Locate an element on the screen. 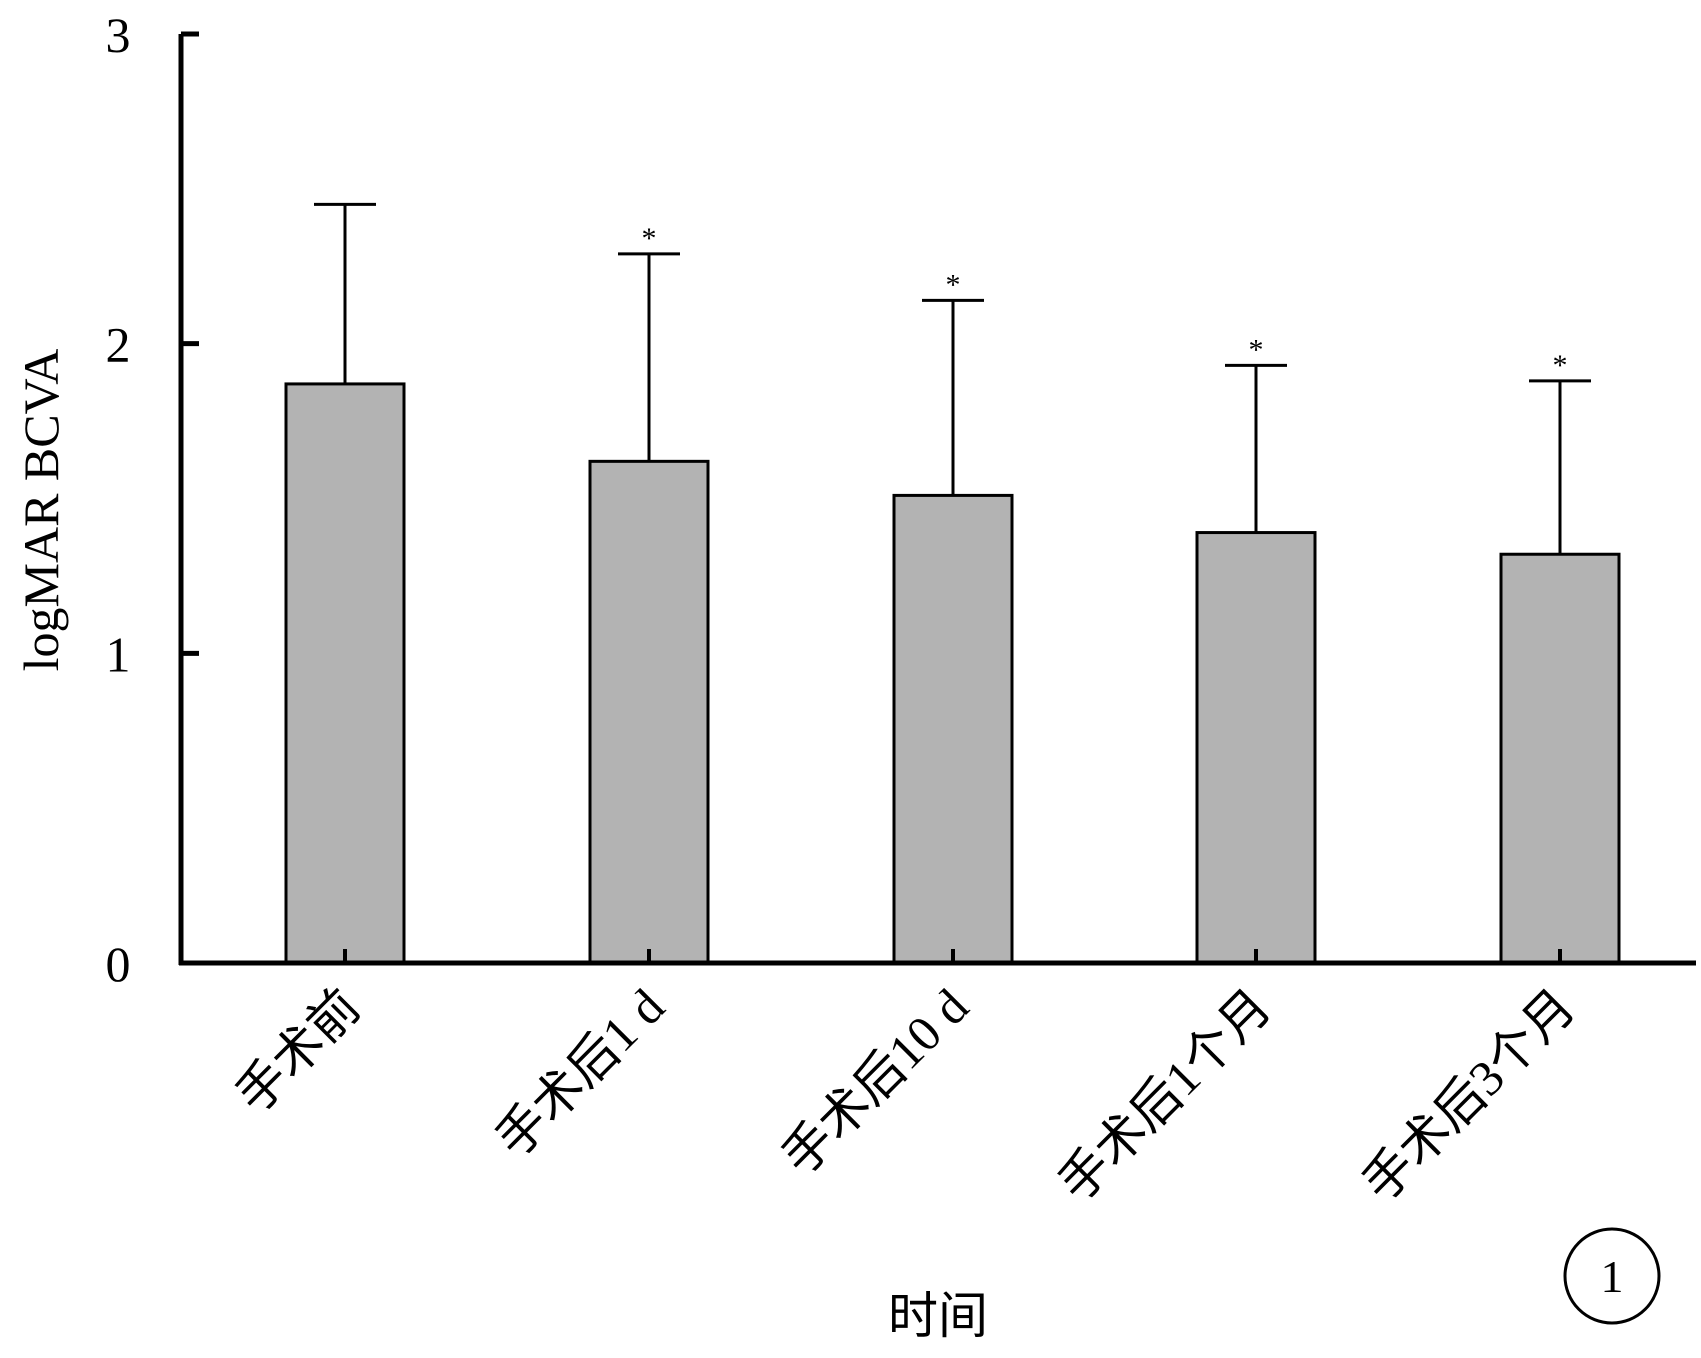  significance-marker-2: * is located at coordinates (953, 284).